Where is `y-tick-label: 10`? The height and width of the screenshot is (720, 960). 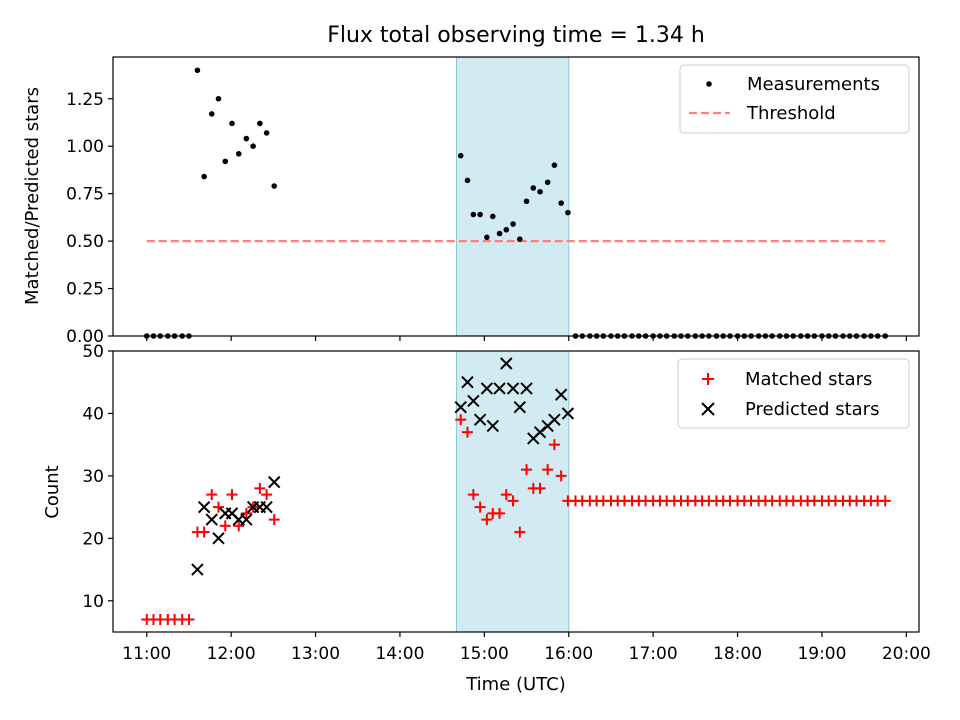
y-tick-label: 10 is located at coordinates (93, 602).